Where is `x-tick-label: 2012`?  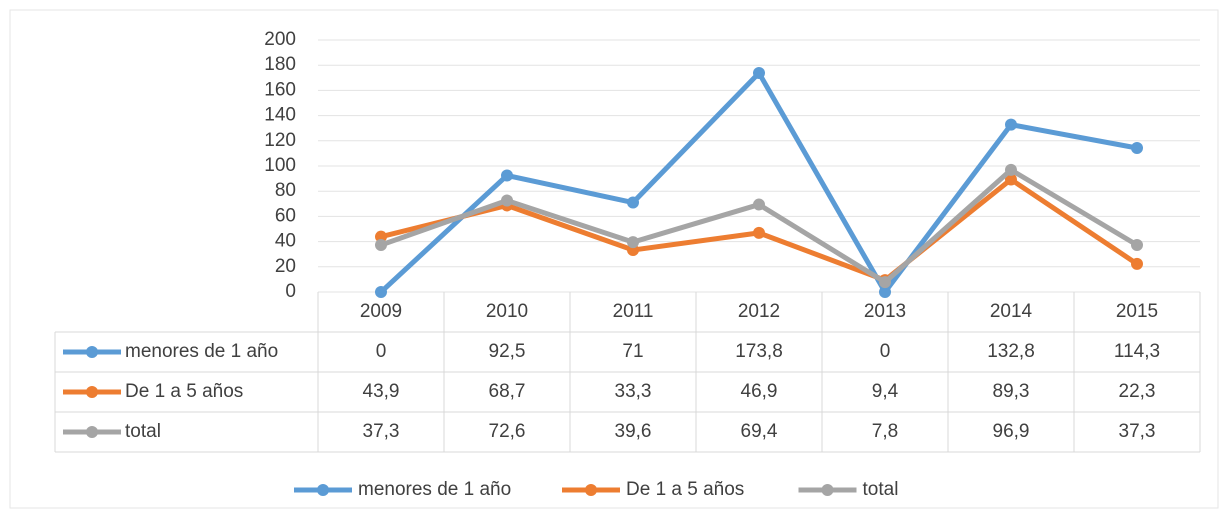
x-tick-label: 2012 is located at coordinates (759, 311).